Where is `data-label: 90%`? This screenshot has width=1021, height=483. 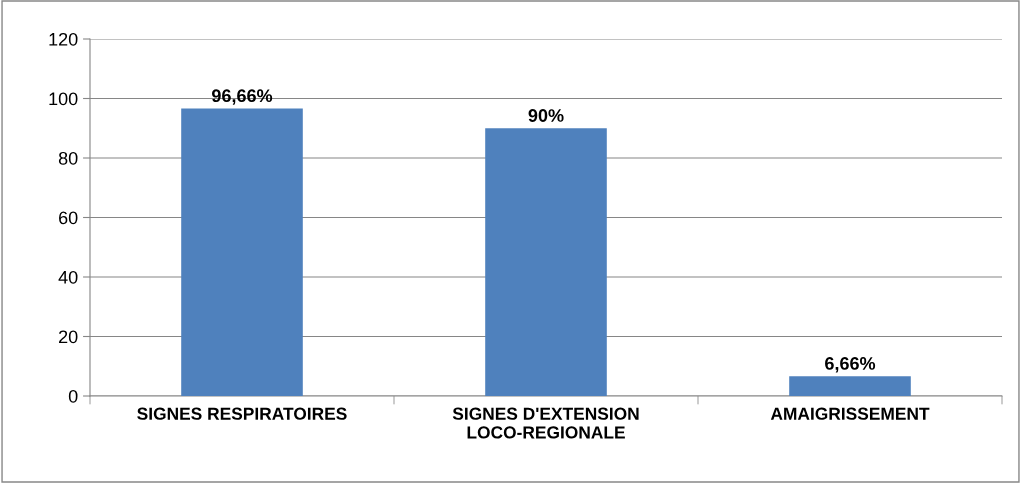
data-label: 90% is located at coordinates (546, 115).